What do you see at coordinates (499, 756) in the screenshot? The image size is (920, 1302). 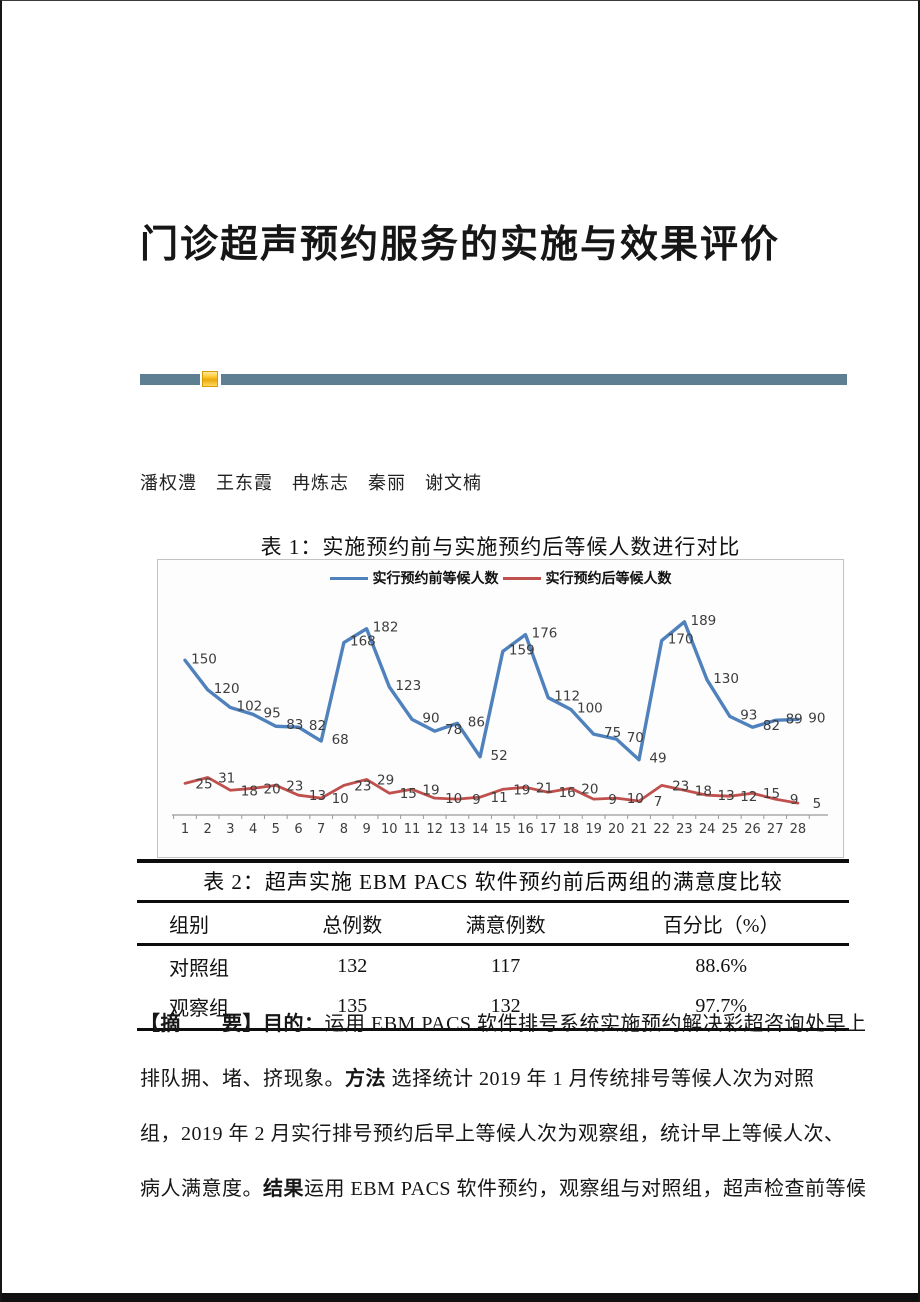 I see `svg-text: 52` at bounding box center [499, 756].